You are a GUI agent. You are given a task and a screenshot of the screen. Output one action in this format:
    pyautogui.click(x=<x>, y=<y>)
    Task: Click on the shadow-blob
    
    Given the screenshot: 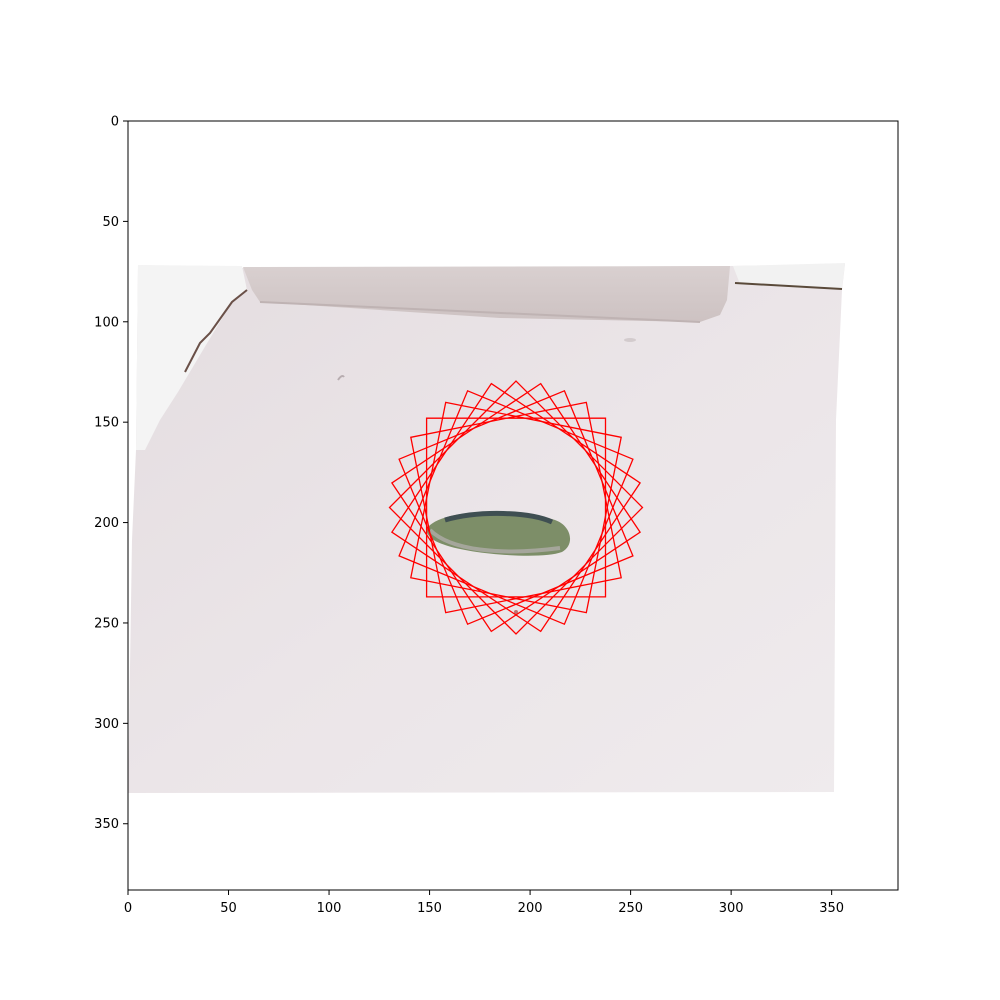 What is the action you would take?
    pyautogui.click(x=498, y=533)
    